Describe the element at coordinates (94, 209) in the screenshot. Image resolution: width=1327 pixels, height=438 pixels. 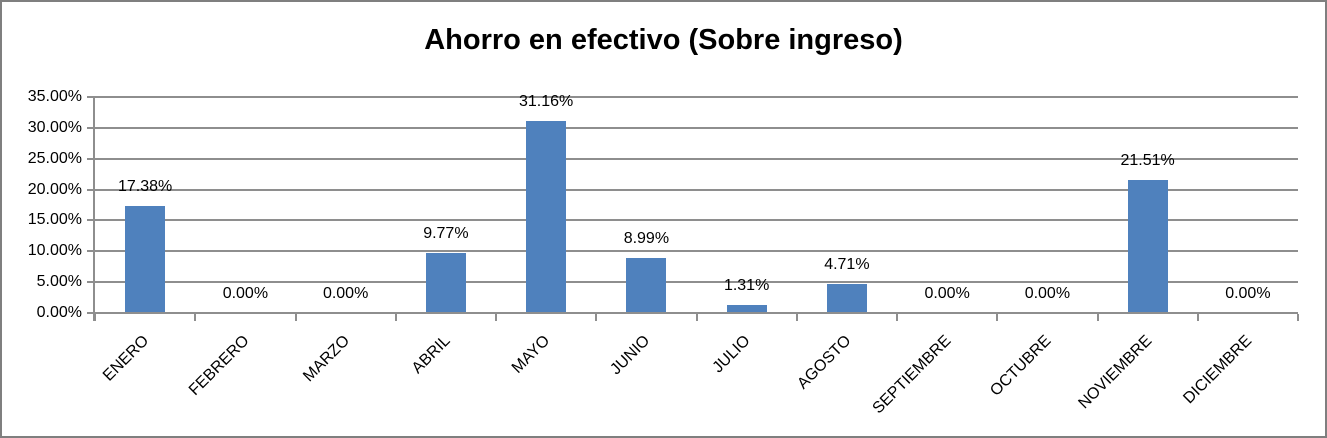
I see `y-axis-line` at that location.